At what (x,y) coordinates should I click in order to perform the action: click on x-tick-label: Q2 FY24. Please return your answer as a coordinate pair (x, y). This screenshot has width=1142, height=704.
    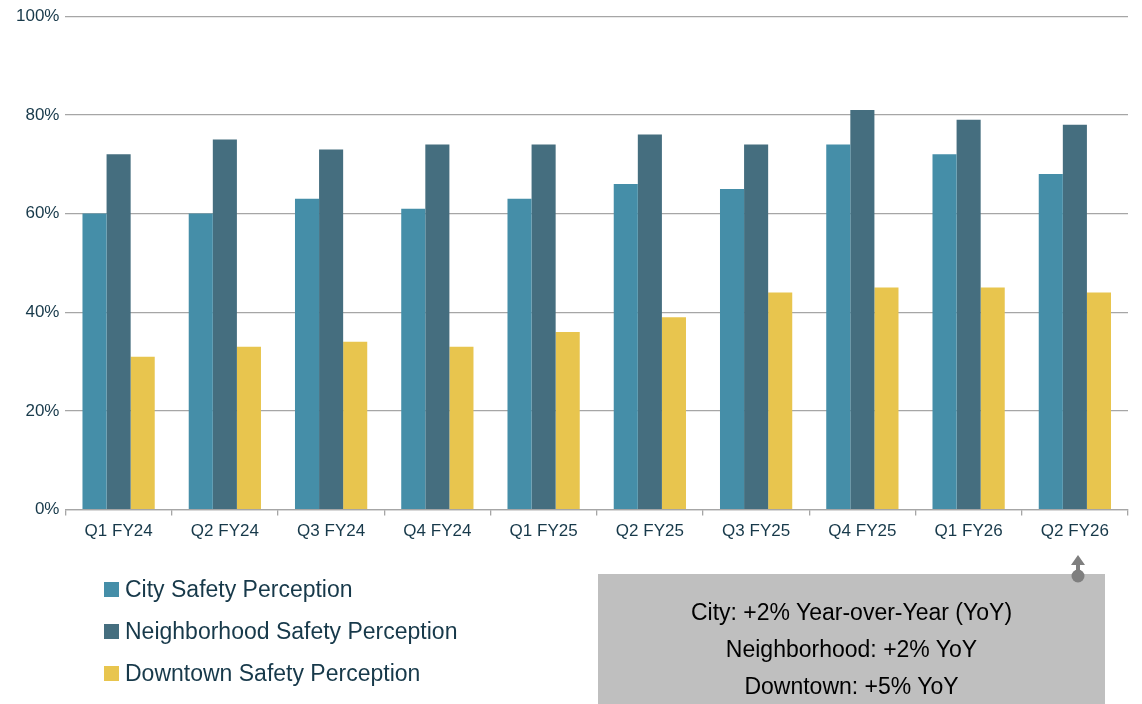
    Looking at the image, I should click on (224, 531).